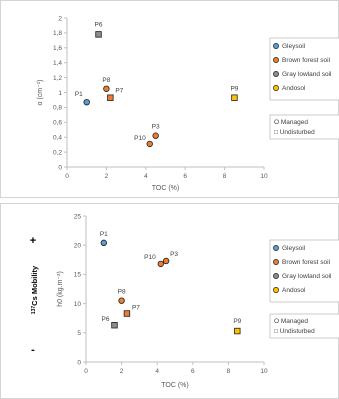  Describe the element at coordinates (264, 176) in the screenshot. I see `top-x-tick-label: 10` at that location.